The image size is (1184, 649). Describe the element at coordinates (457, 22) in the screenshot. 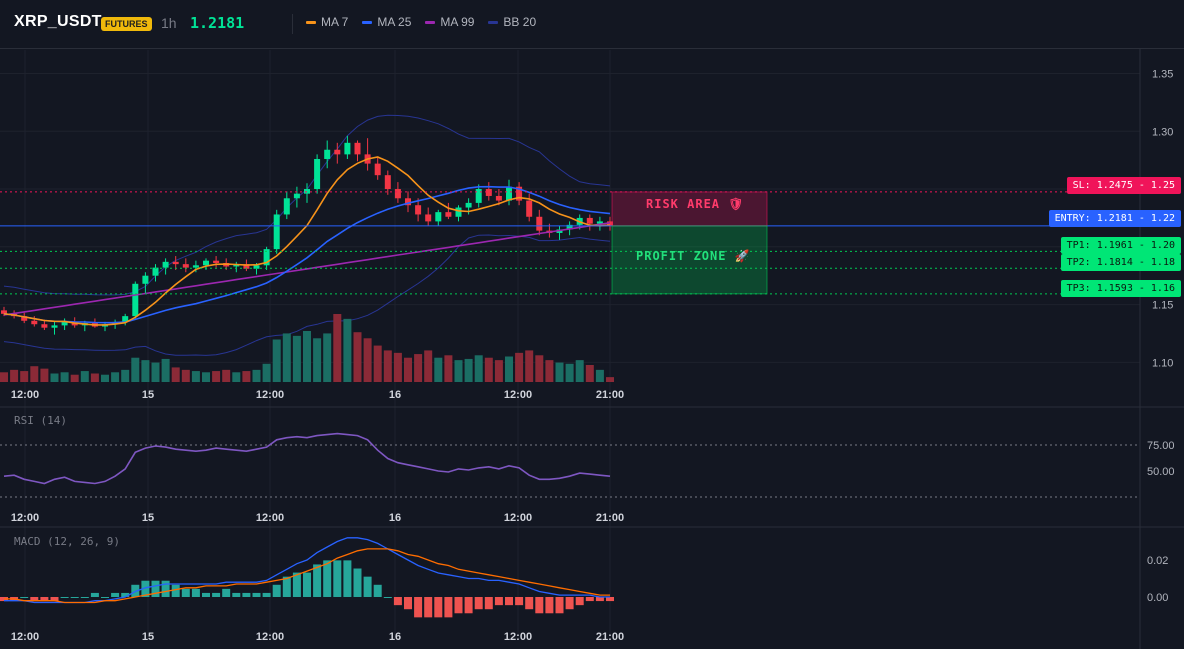

I see `legend-ma99-label: MA 99` at that location.